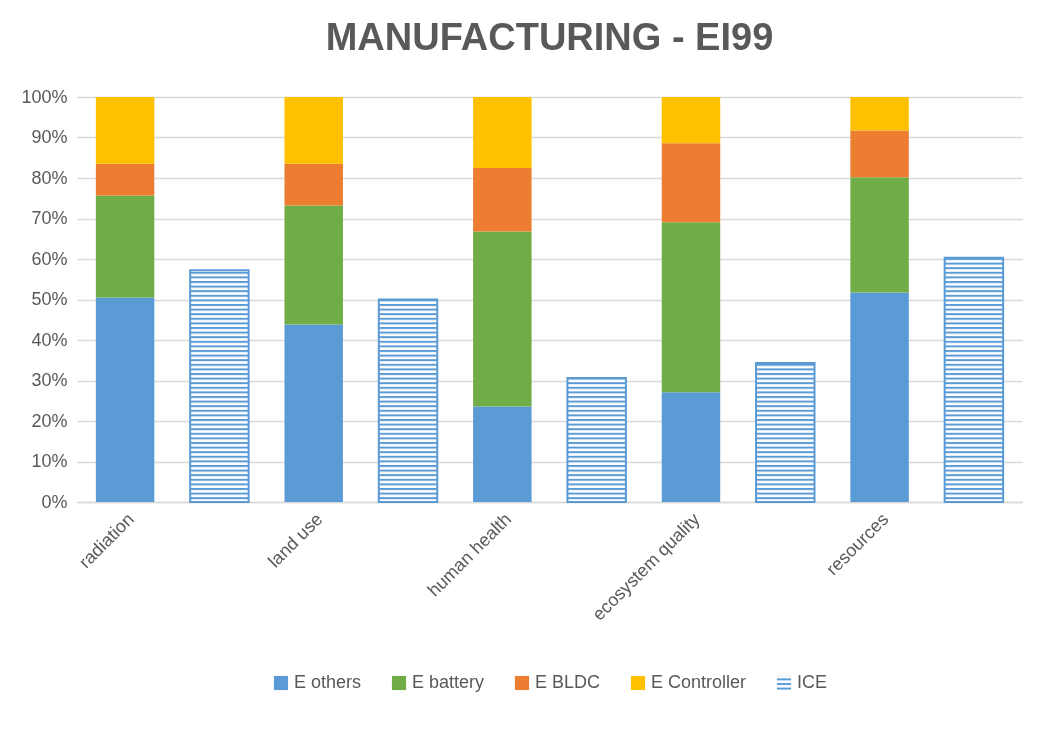 This screenshot has height=754, width=1059. Describe the element at coordinates (49, 461) in the screenshot. I see `y-tick-label: 10%` at that location.